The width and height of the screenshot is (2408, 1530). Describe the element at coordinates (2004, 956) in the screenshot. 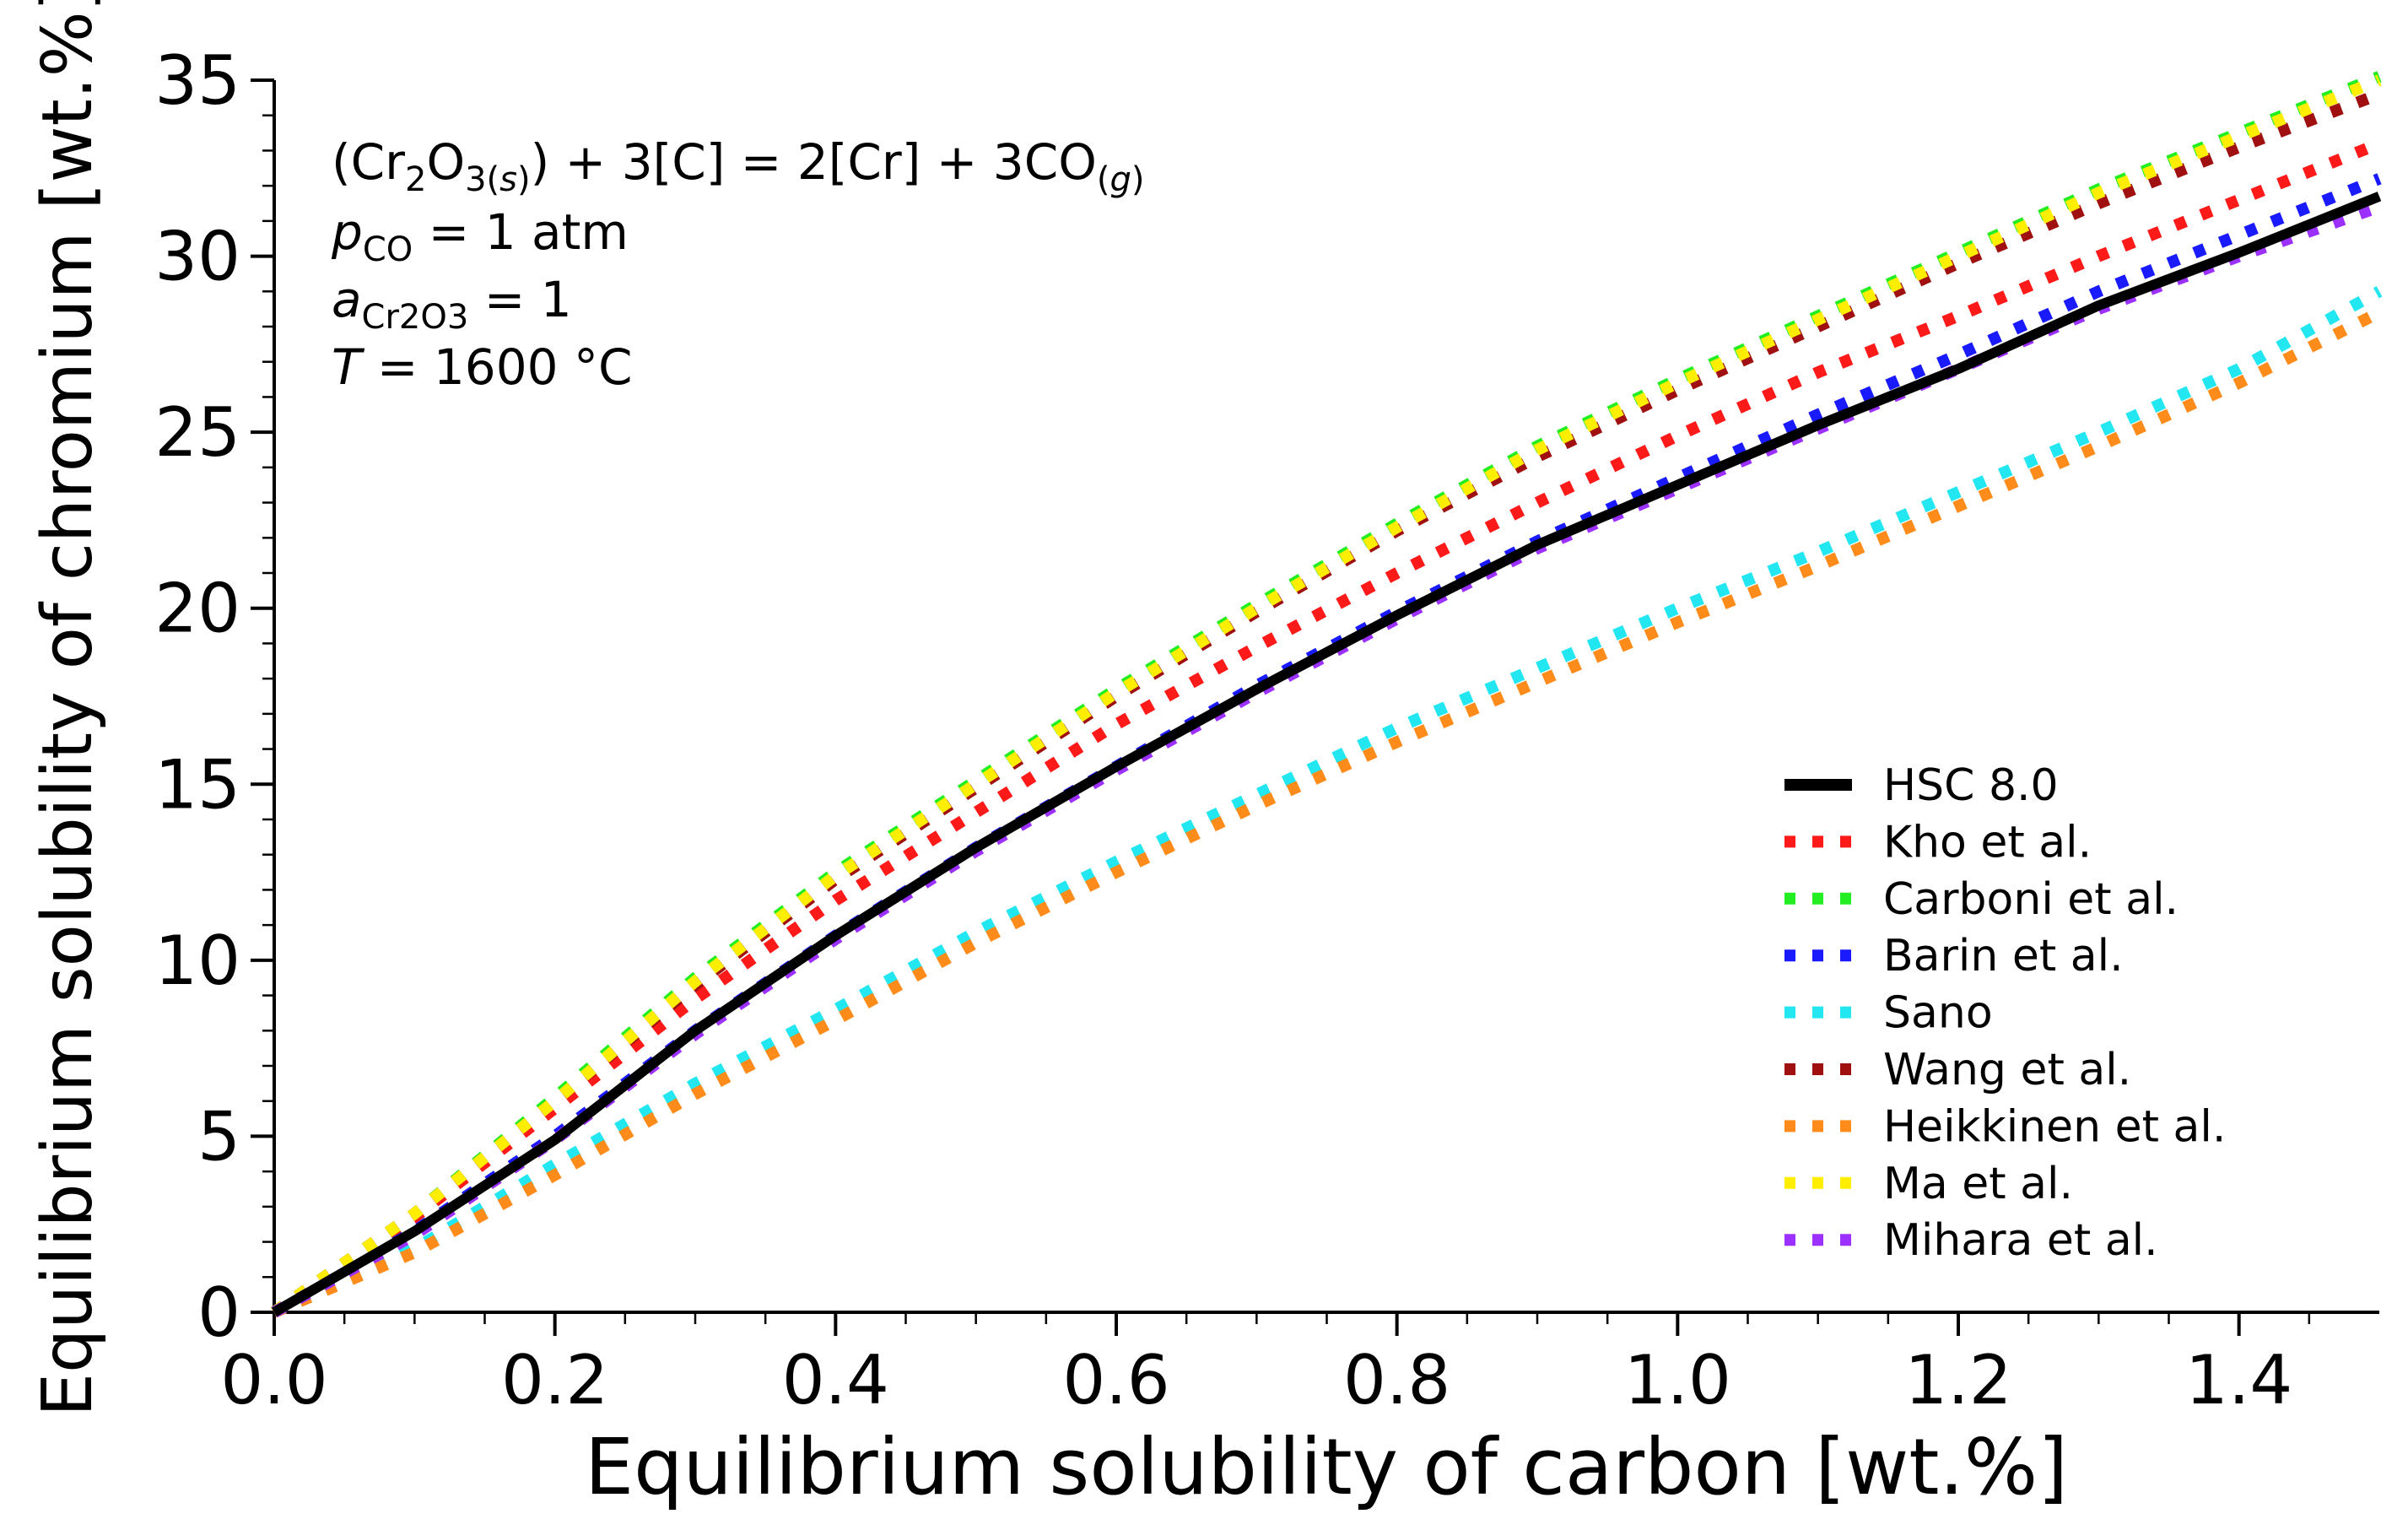

I see `legend-label: Barin et al.` at that location.